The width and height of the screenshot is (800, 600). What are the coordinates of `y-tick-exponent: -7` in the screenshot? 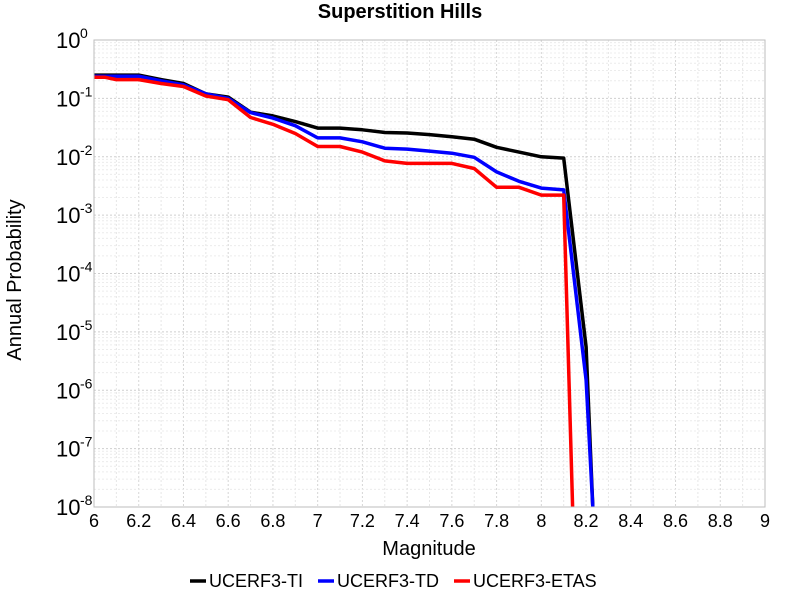 It's located at (86, 442).